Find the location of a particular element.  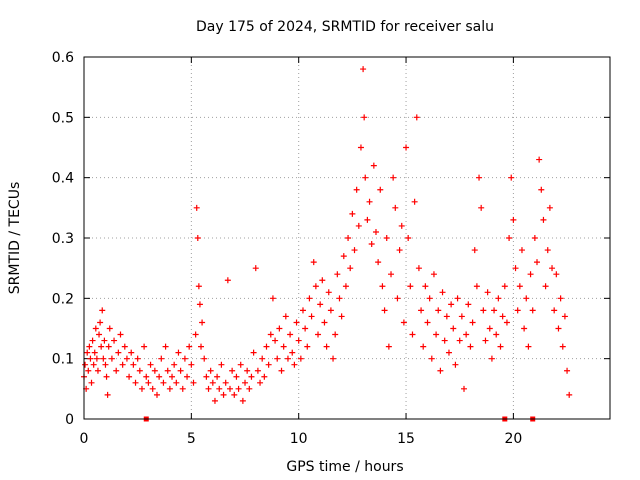

x-tick-label: 10 is located at coordinates (299, 439).